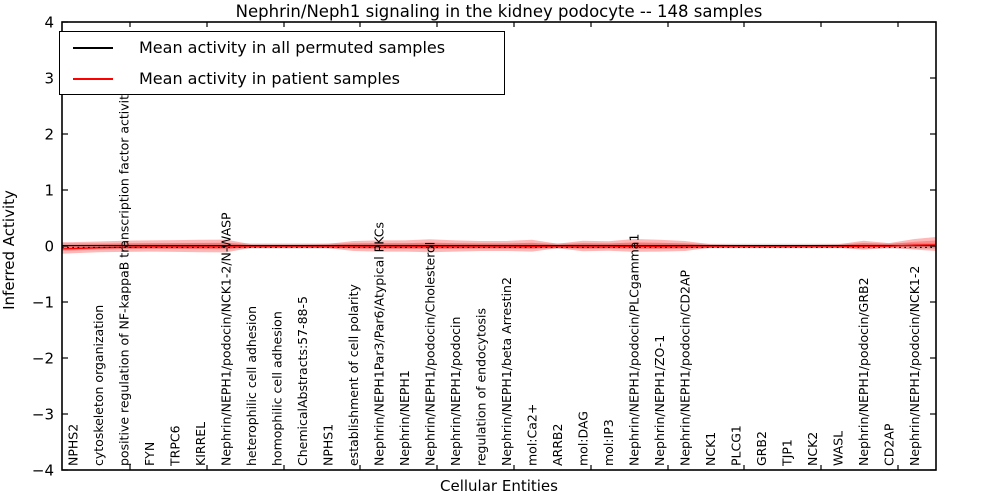 Image resolution: width=1000 pixels, height=500 pixels. Describe the element at coordinates (43, 471) in the screenshot. I see `y-tick-label: −4` at that location.